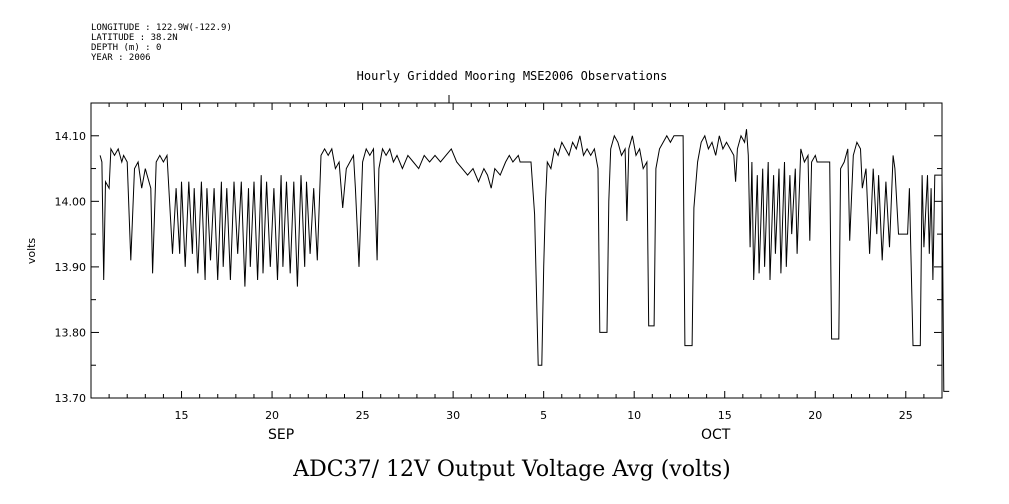  Describe the element at coordinates (126, 48) in the screenshot. I see `depth-text: DEPTH (m) : 0` at that location.